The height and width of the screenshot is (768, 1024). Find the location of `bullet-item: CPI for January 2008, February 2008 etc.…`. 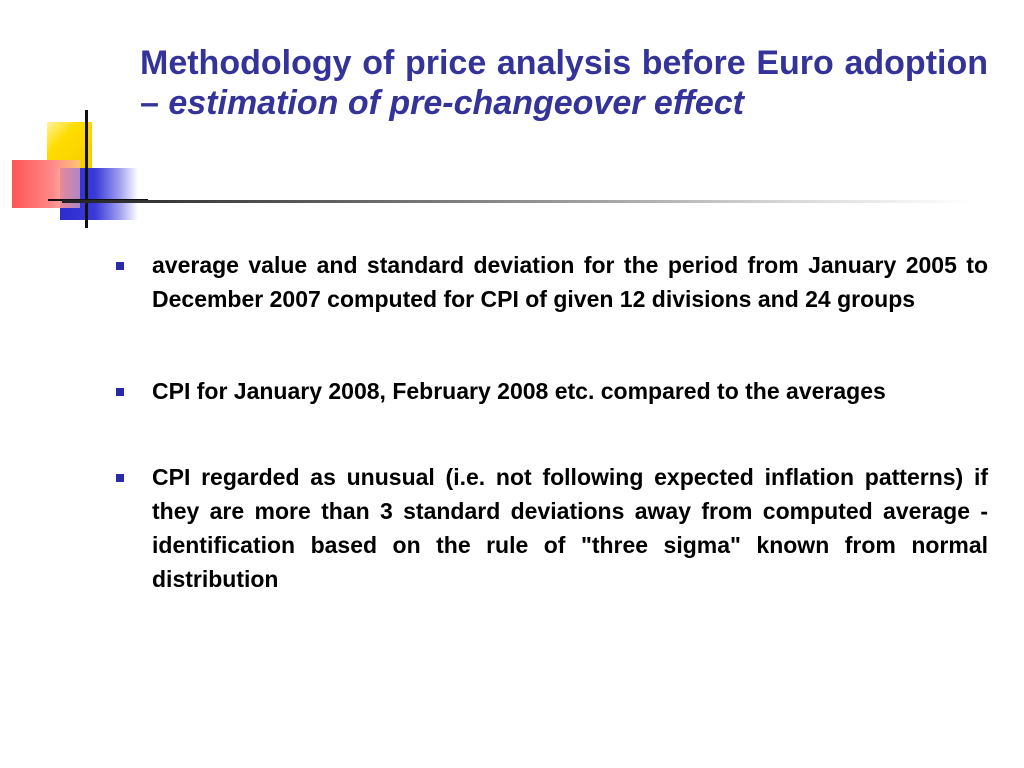

bullet-item: CPI for January 2008, February 2008 etc.… is located at coordinates (549, 391).